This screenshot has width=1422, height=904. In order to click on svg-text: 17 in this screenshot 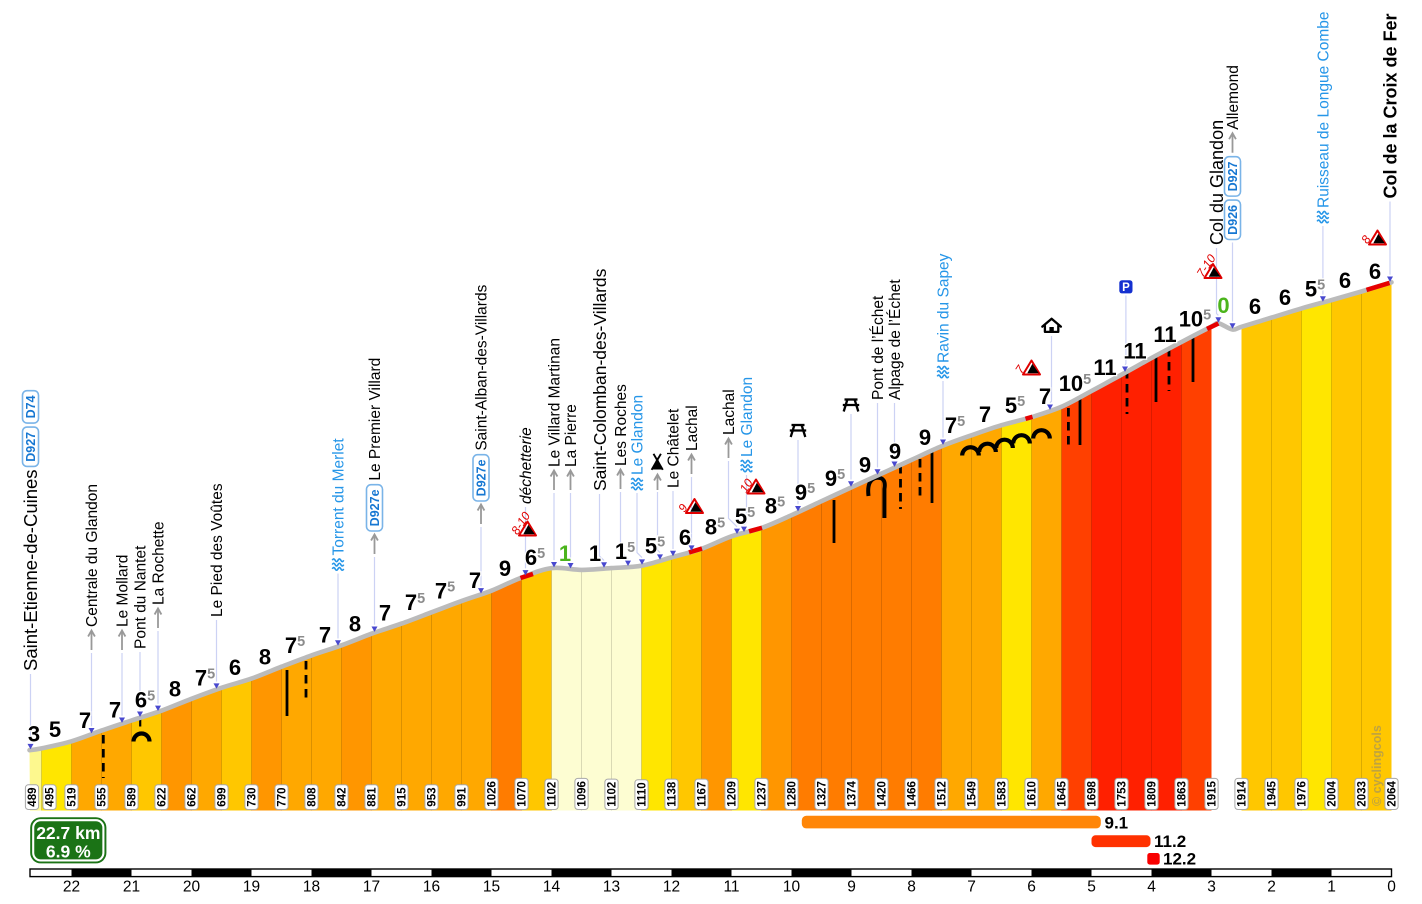, I will do `click(371, 887)`.